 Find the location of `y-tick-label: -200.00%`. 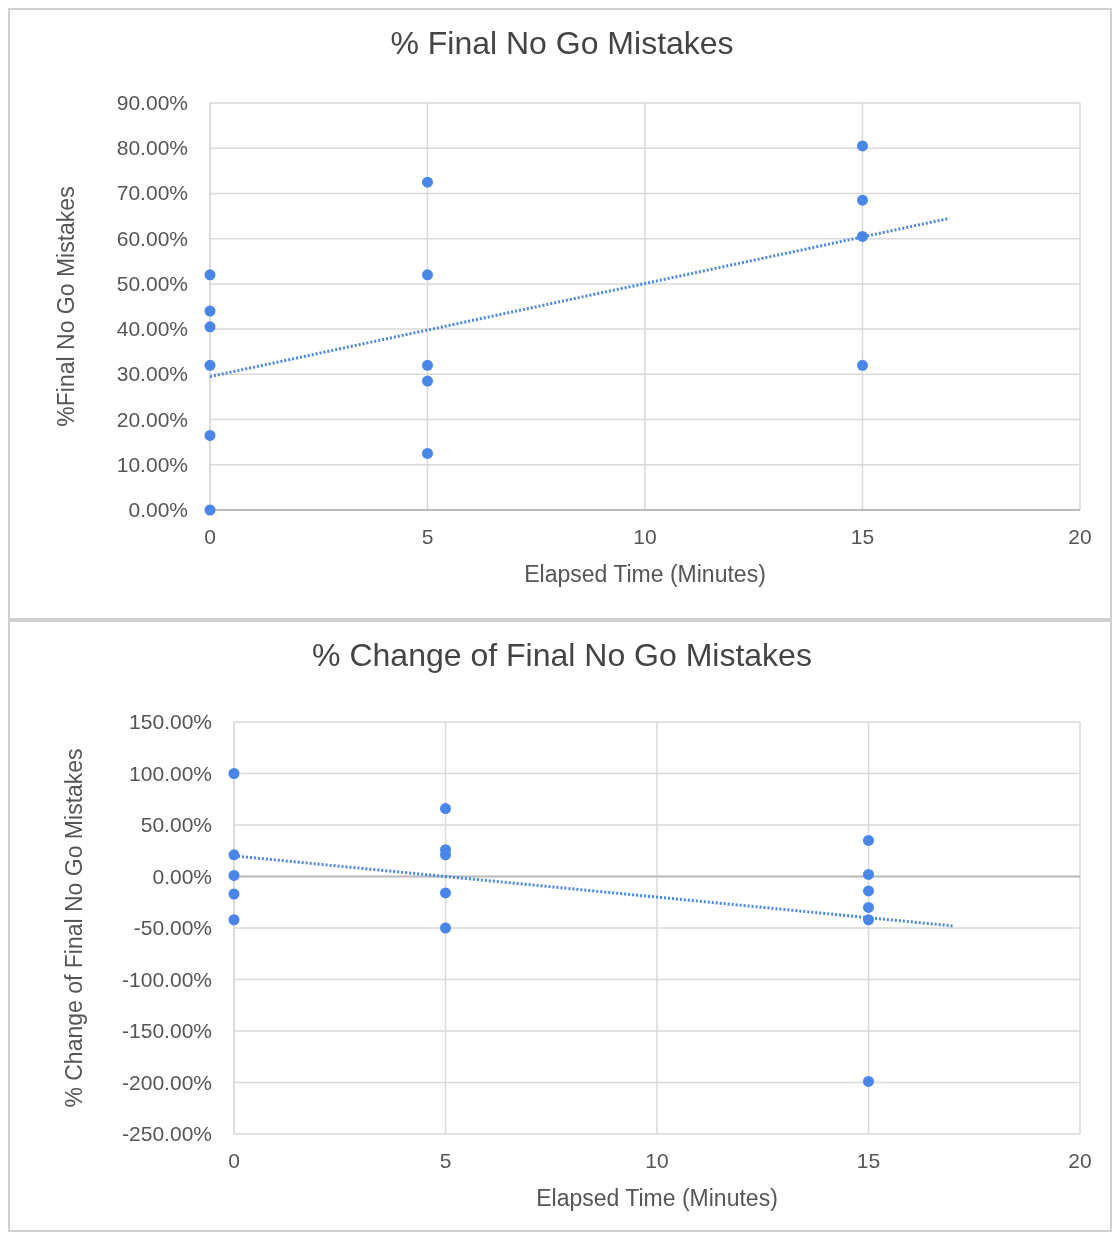

y-tick-label: -200.00% is located at coordinates (167, 1082).